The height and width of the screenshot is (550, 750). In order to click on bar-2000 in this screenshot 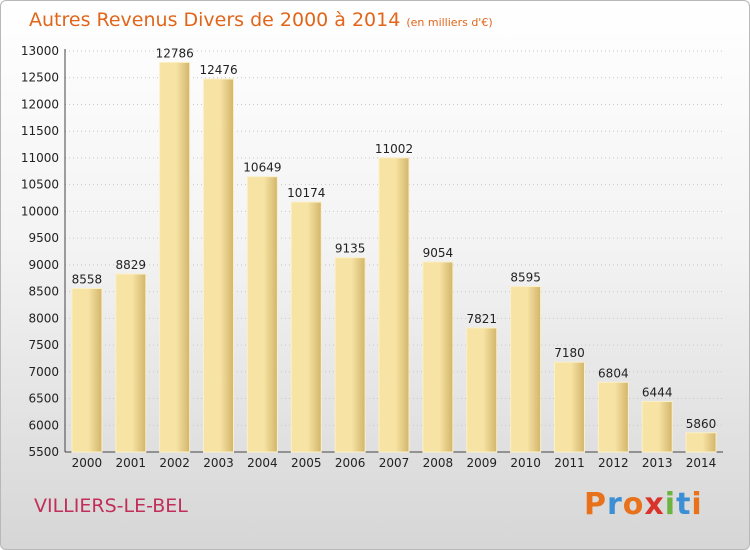, I will do `click(87, 370)`.